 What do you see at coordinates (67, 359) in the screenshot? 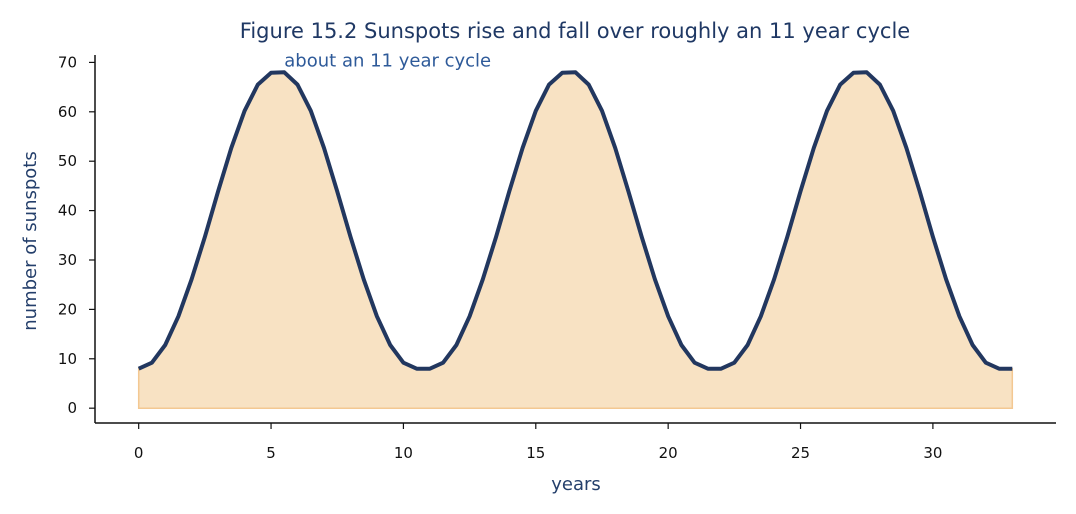
I see `y-tick-label: 10` at bounding box center [67, 359].